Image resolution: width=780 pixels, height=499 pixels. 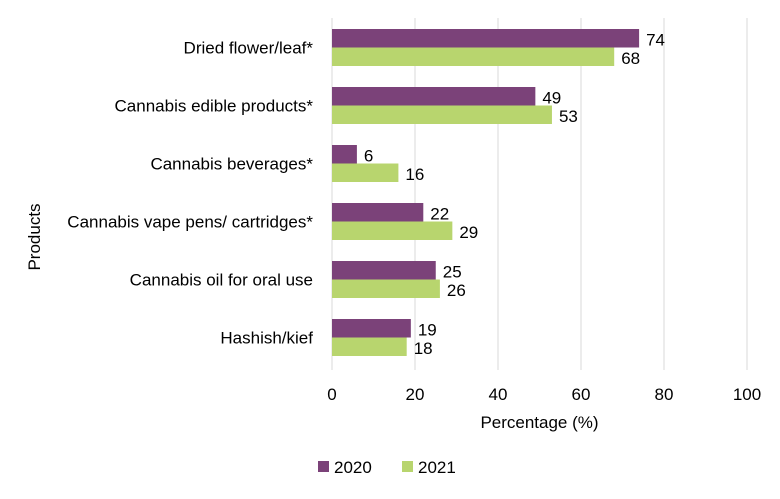 What do you see at coordinates (353, 467) in the screenshot?
I see `legend-label: 2020` at bounding box center [353, 467].